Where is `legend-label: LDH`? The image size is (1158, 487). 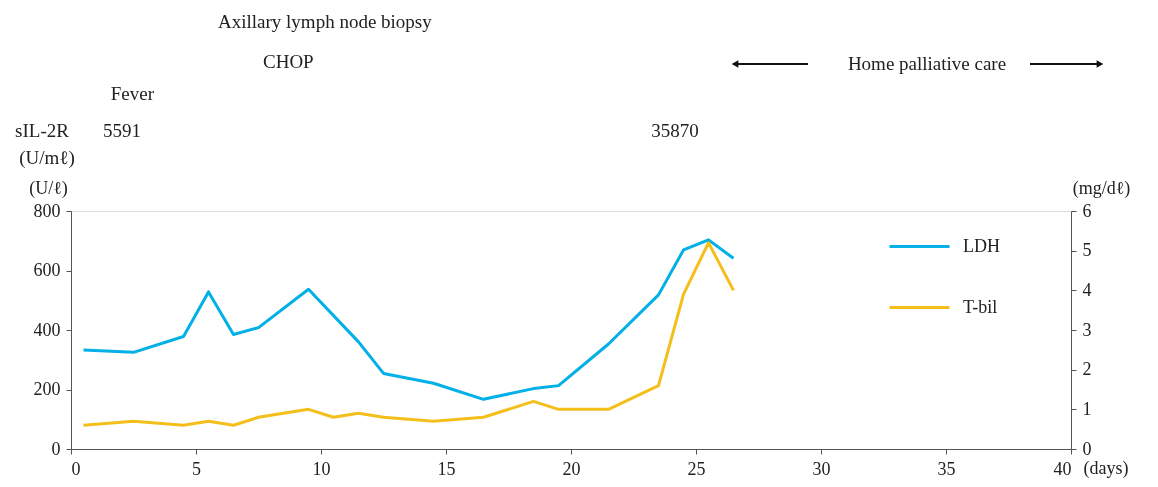 legend-label: LDH is located at coordinates (981, 245).